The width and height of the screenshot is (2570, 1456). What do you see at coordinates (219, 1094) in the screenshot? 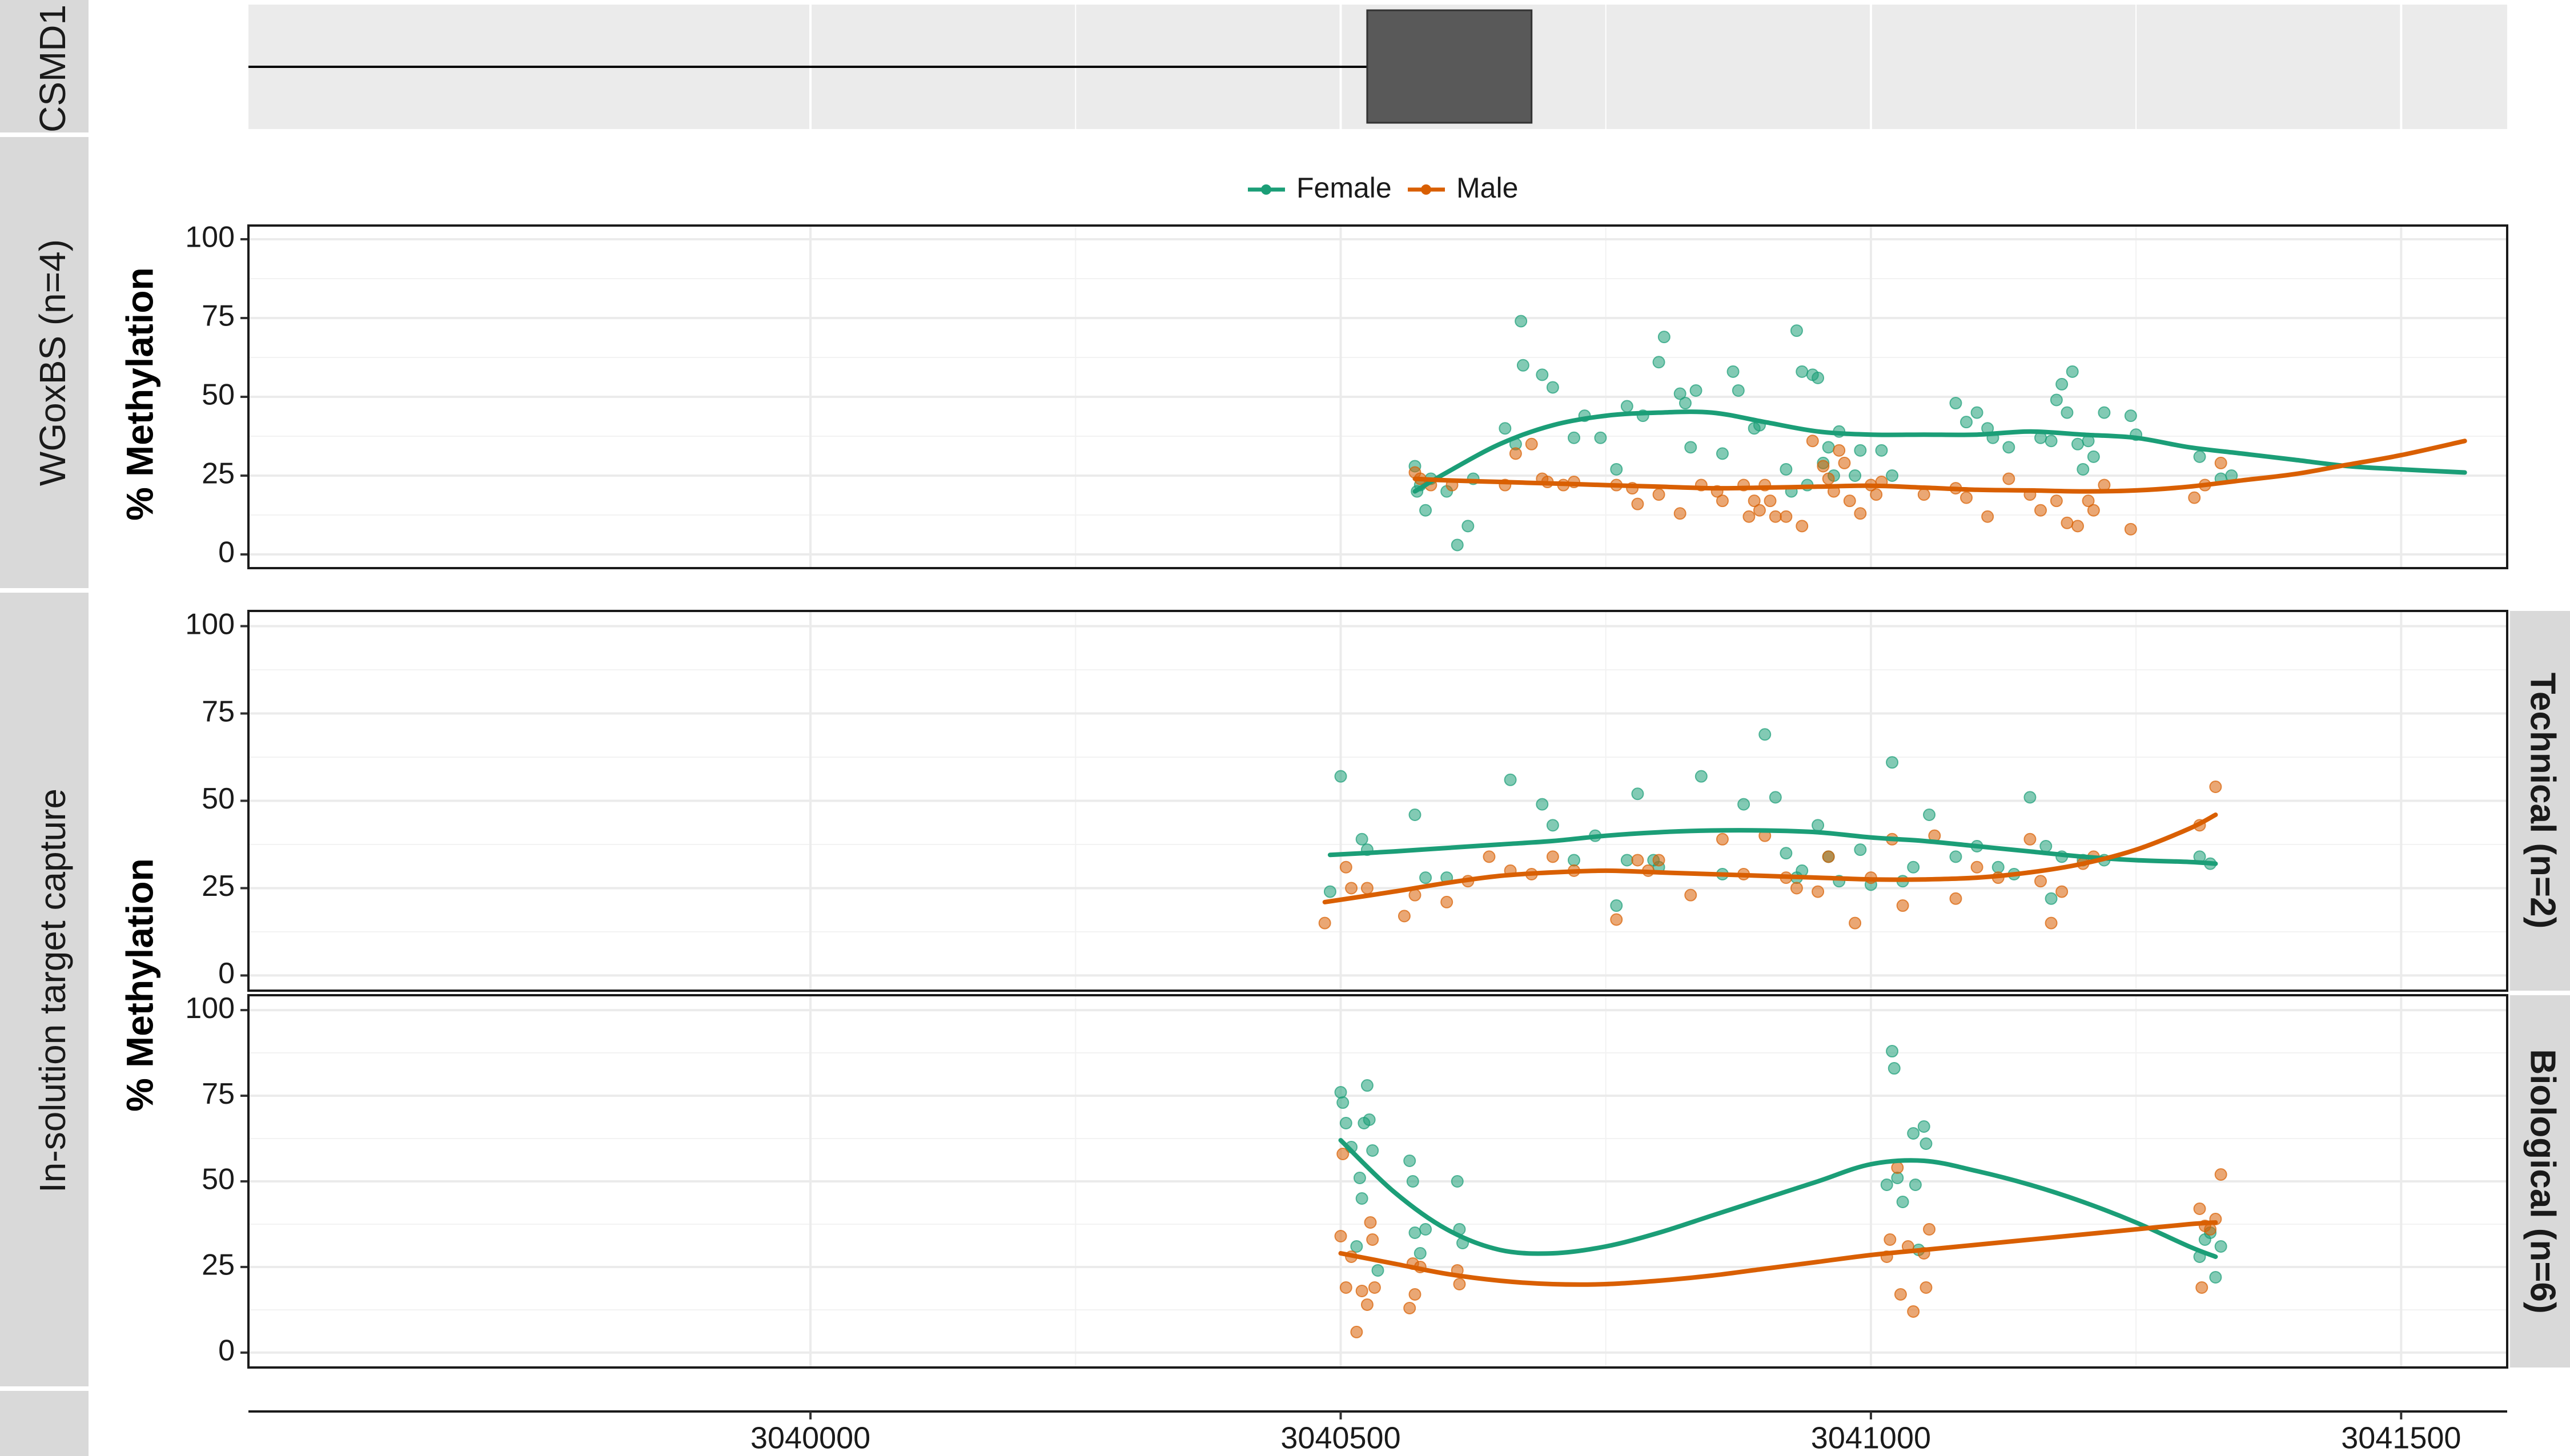
I see `y-tick-label: 75` at bounding box center [219, 1094].